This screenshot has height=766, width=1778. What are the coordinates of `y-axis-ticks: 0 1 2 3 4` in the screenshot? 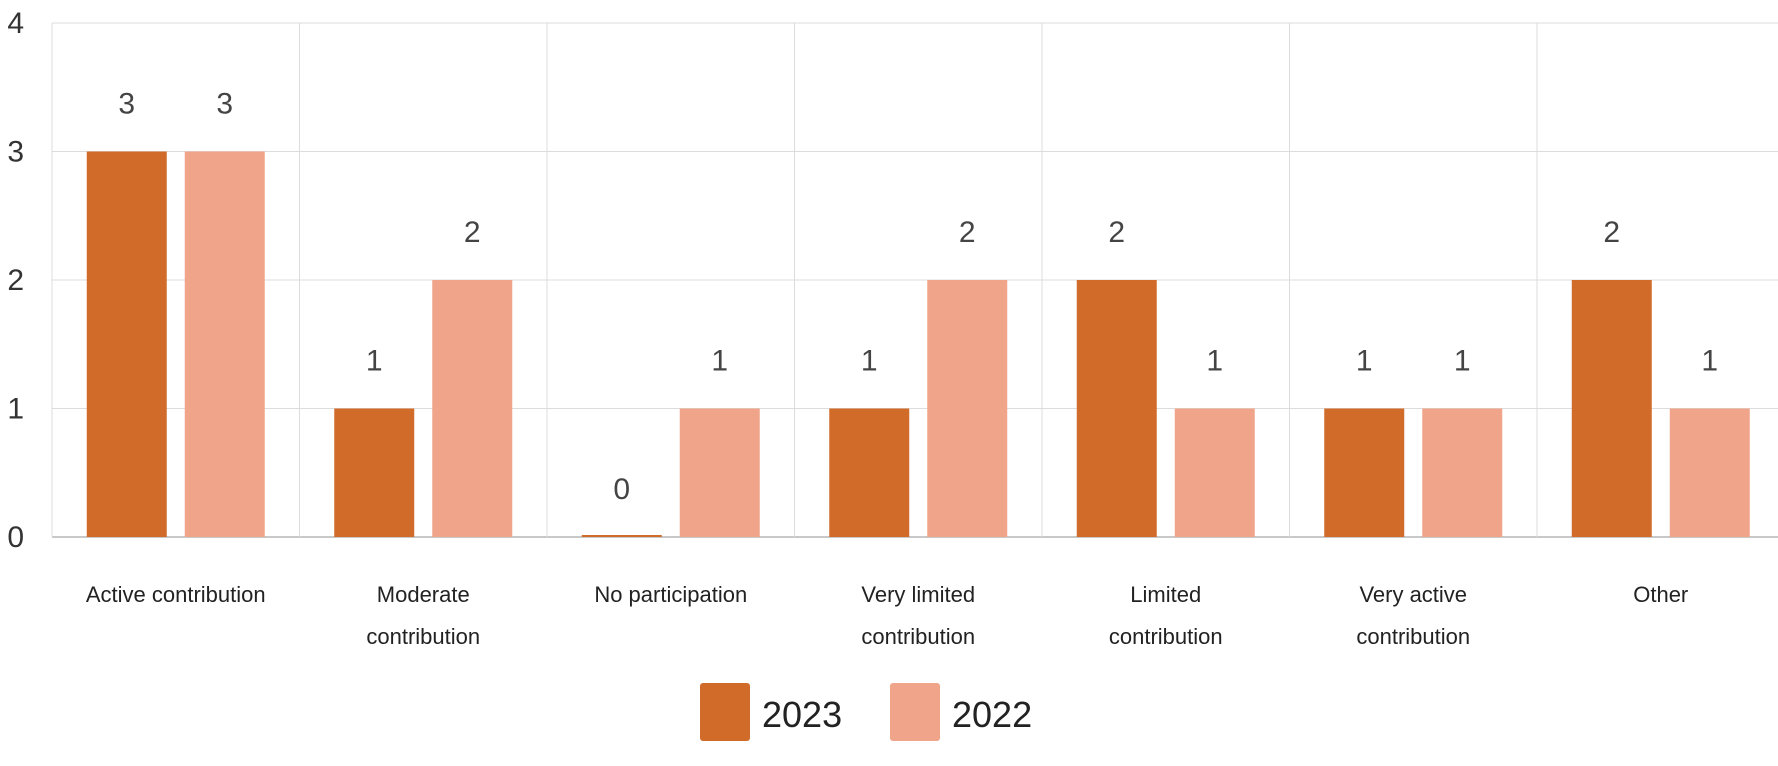 It's located at (15, 280).